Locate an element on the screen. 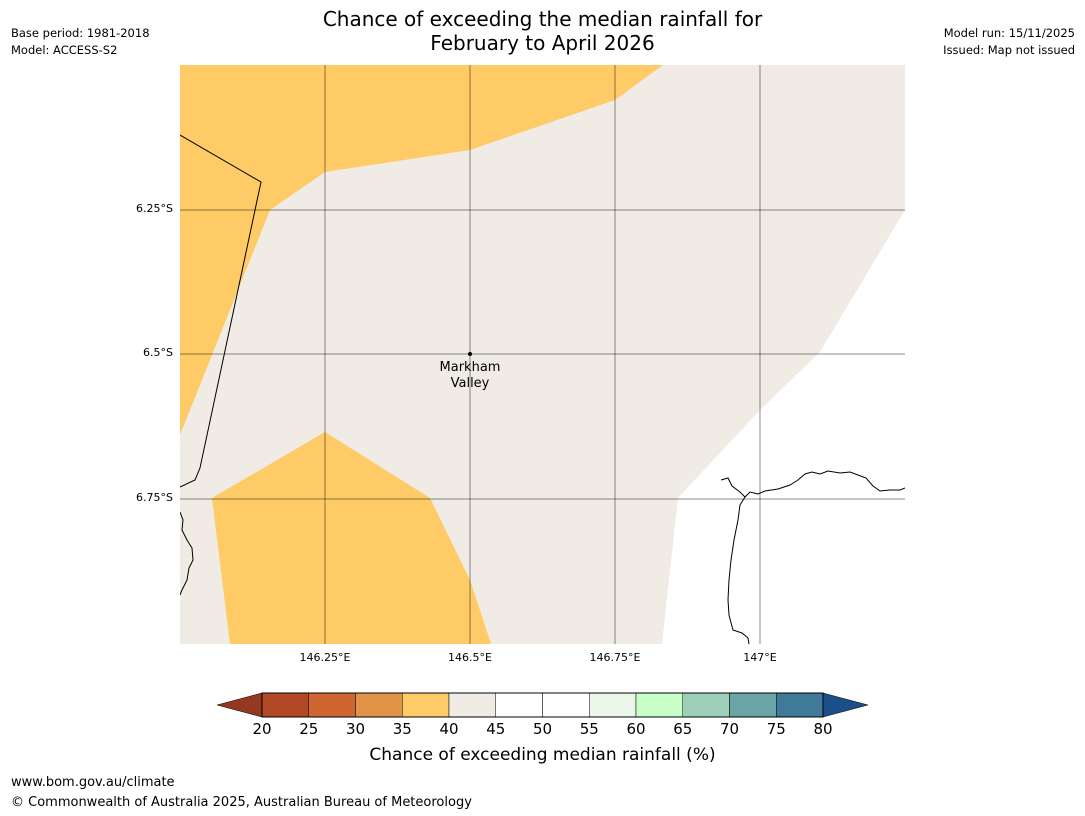 Image resolution: width=1085 pixels, height=816 pixels. colorbar-tick-label: 25 is located at coordinates (309, 729).